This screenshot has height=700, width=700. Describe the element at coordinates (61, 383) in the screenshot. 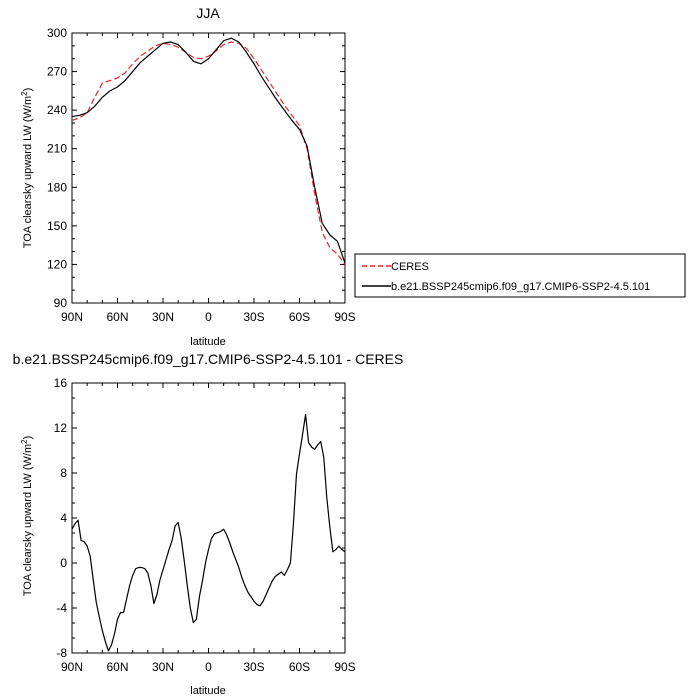

I see `bottom-y-tick-label: 16` at that location.